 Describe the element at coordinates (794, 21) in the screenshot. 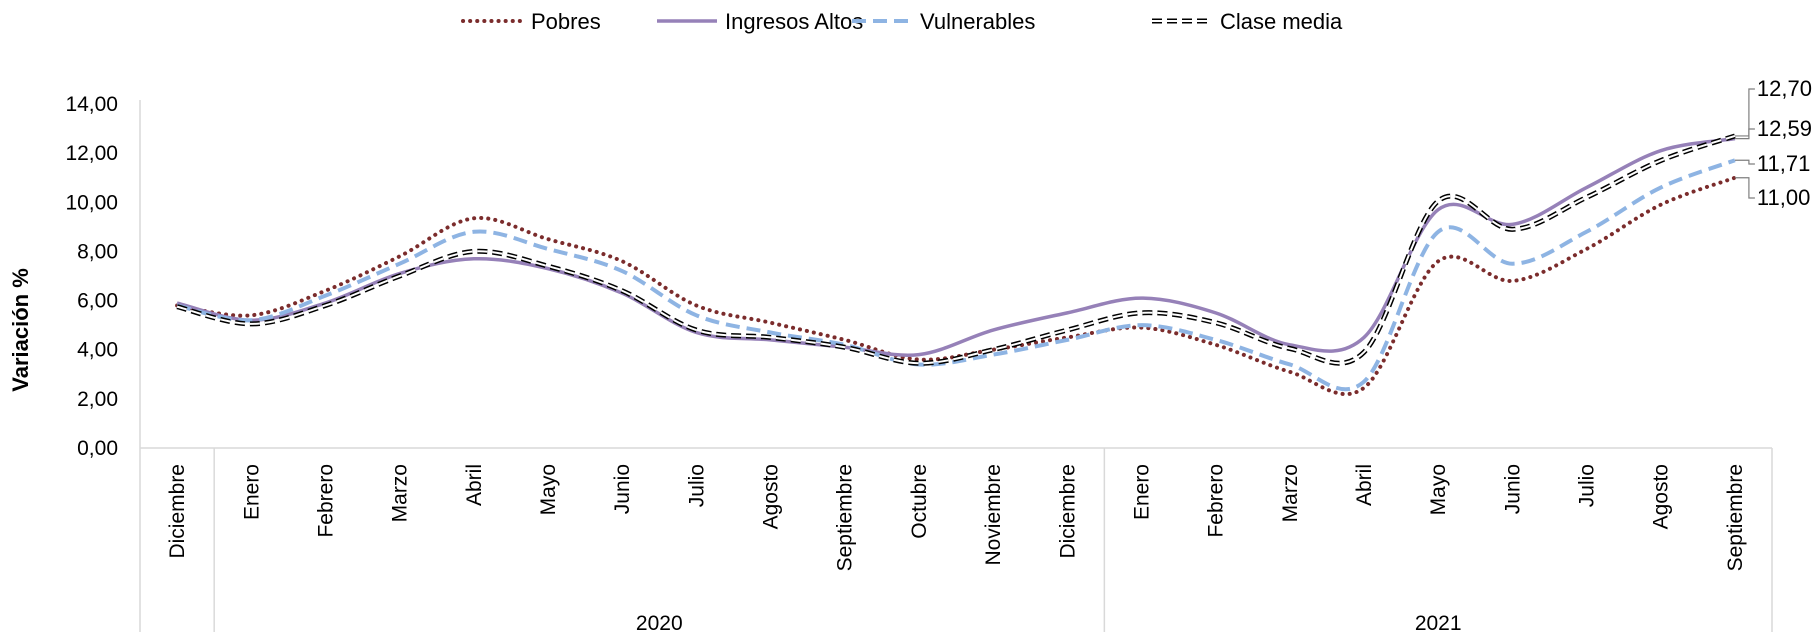

I see `legend-label-ingresos-altos: Ingresos Altos` at that location.